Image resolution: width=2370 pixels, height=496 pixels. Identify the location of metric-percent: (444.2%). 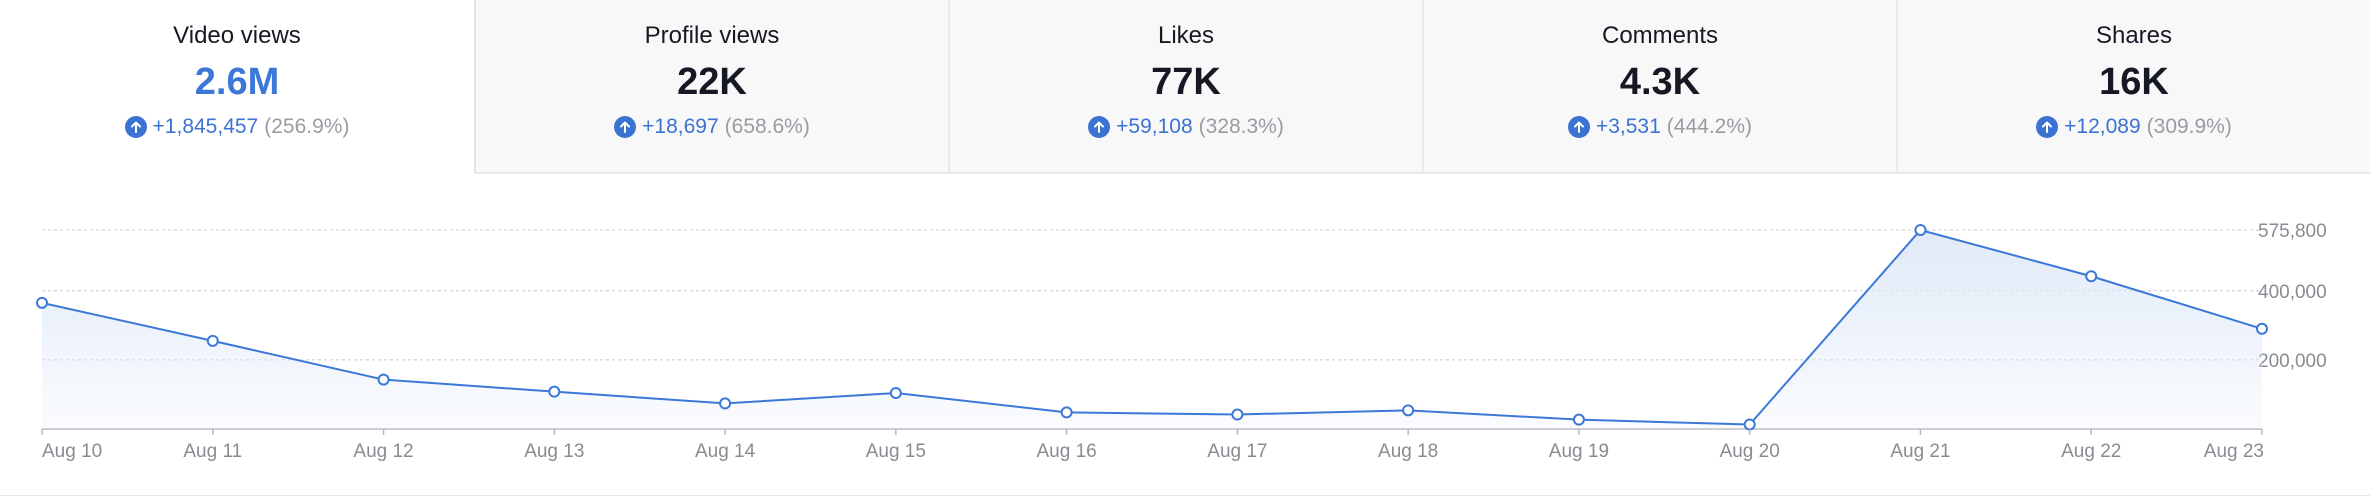
(1709, 126).